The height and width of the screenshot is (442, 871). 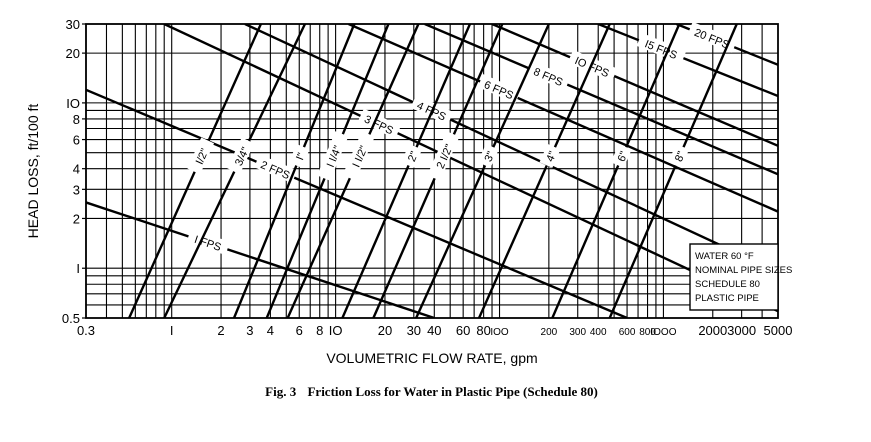 I want to click on y-tick-label: 30, so click(x=73, y=24).